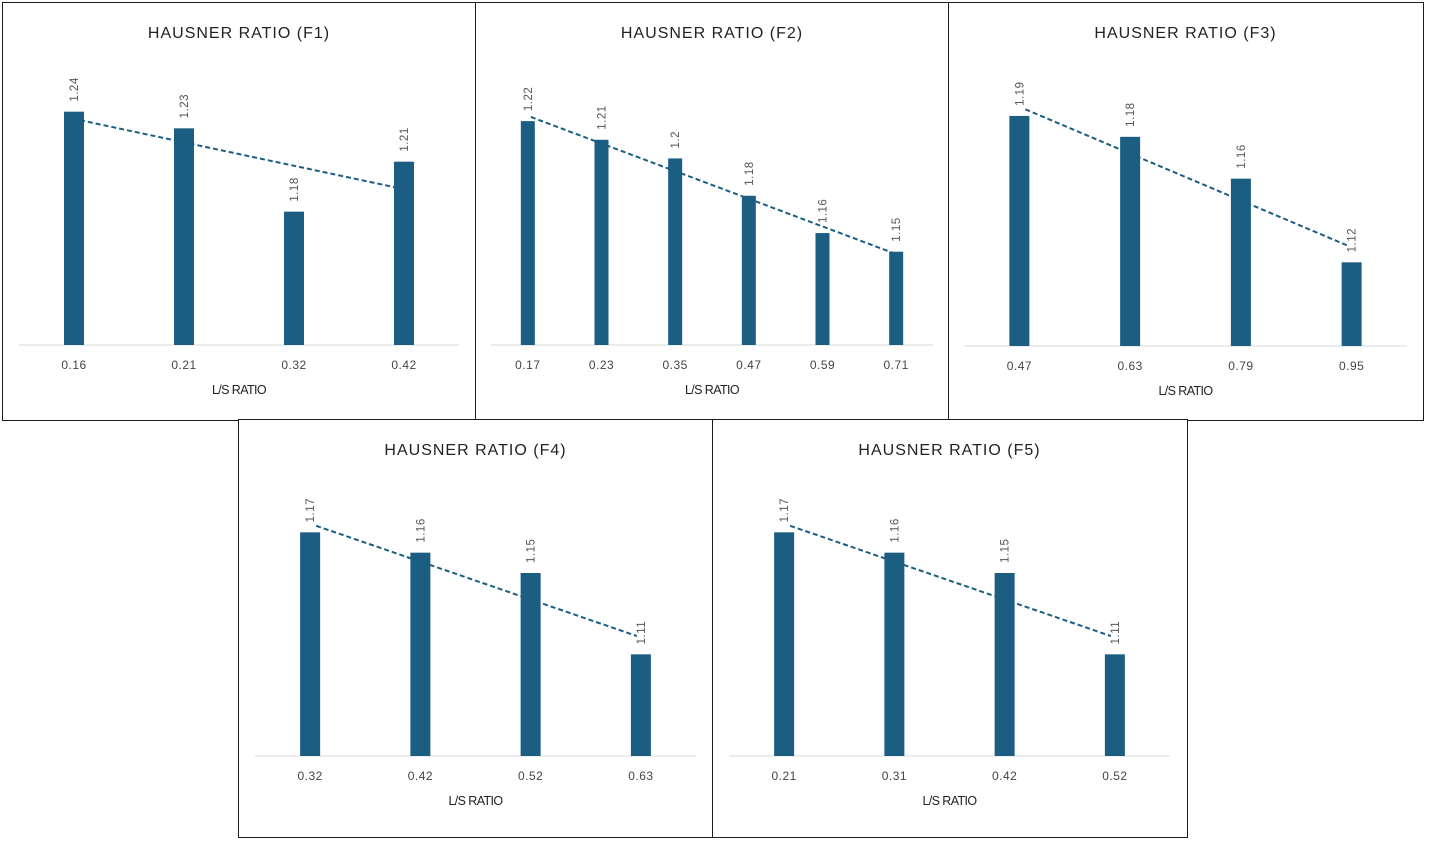 The image size is (1430, 843). What do you see at coordinates (674, 365) in the screenshot?
I see `x-tick-label: 0.35` at bounding box center [674, 365].